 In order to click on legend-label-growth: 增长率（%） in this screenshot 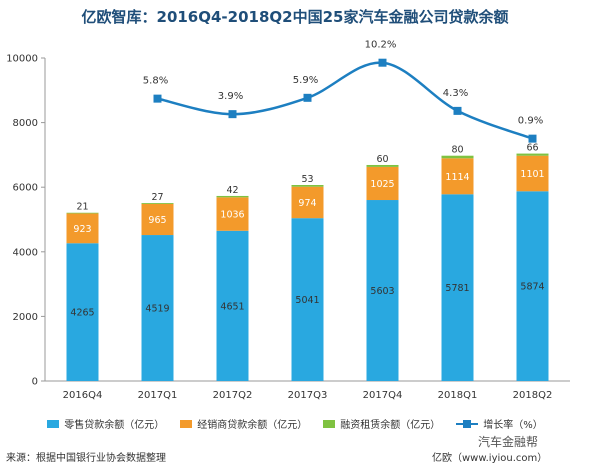, I will do `click(513, 425)`.